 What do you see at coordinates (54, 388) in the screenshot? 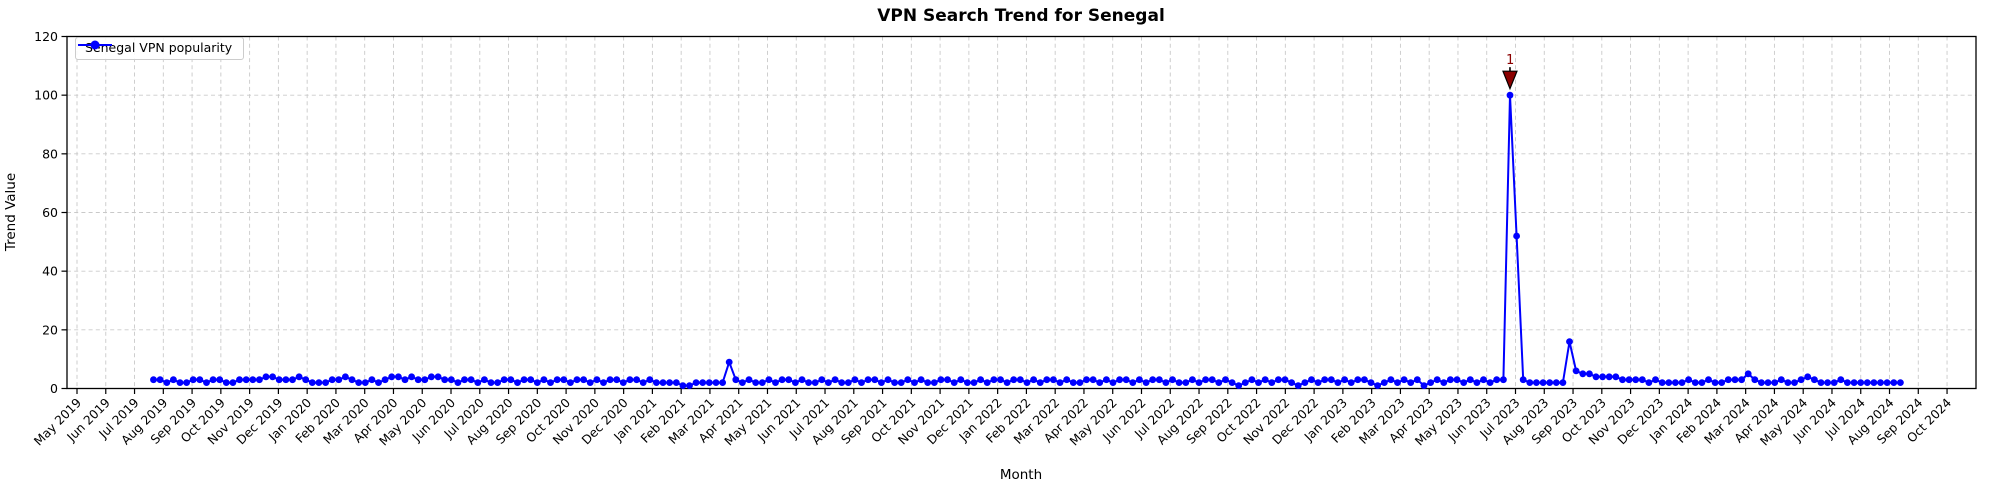
I see `y-tick-label: 0` at bounding box center [54, 388].